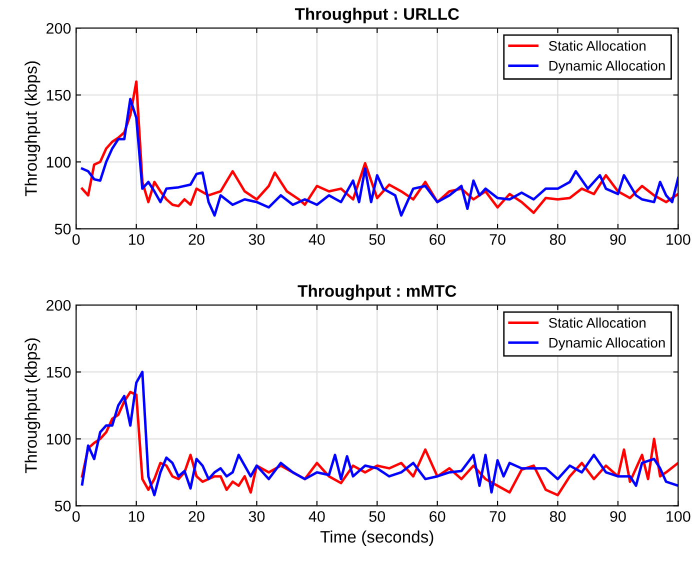 The width and height of the screenshot is (692, 562). What do you see at coordinates (377, 538) in the screenshot?
I see `x-axis-title: Time (seconds)` at bounding box center [377, 538].